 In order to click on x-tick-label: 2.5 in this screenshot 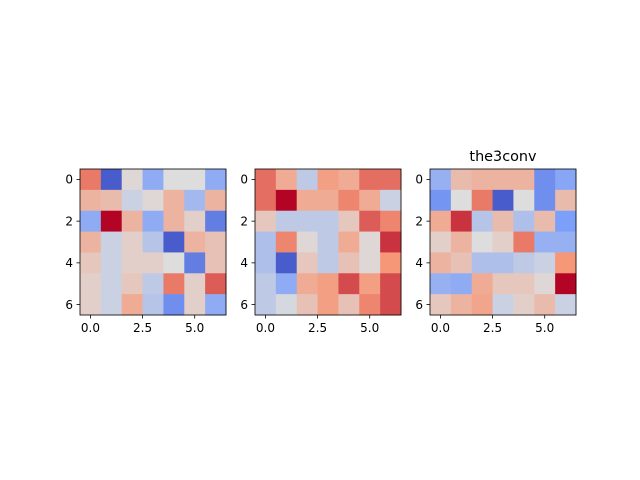, I will do `click(317, 328)`.